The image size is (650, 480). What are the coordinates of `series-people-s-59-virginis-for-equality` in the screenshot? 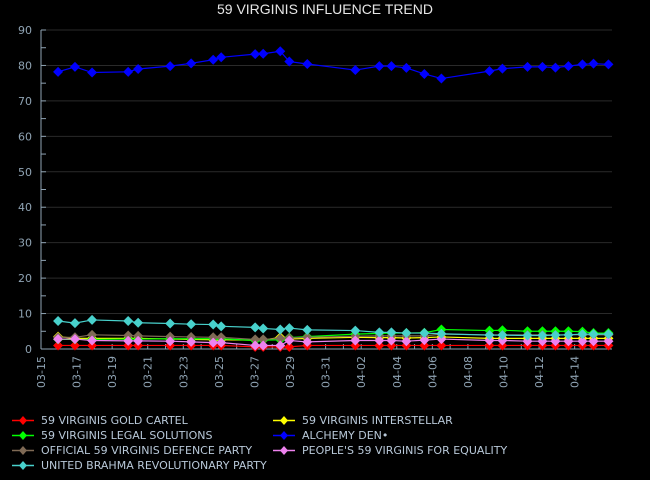 It's located at (333, 342).